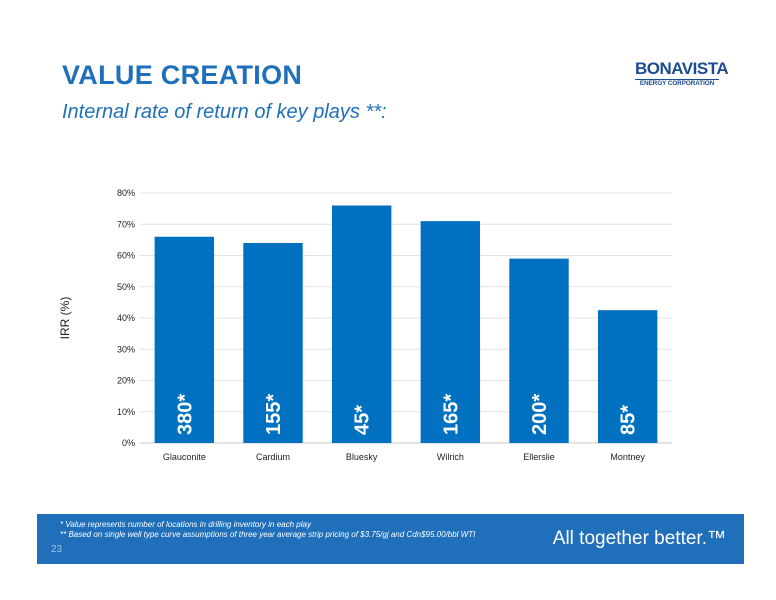 This screenshot has width=776, height=600. Describe the element at coordinates (362, 457) in the screenshot. I see `x-tick-label: Bluesky` at that location.